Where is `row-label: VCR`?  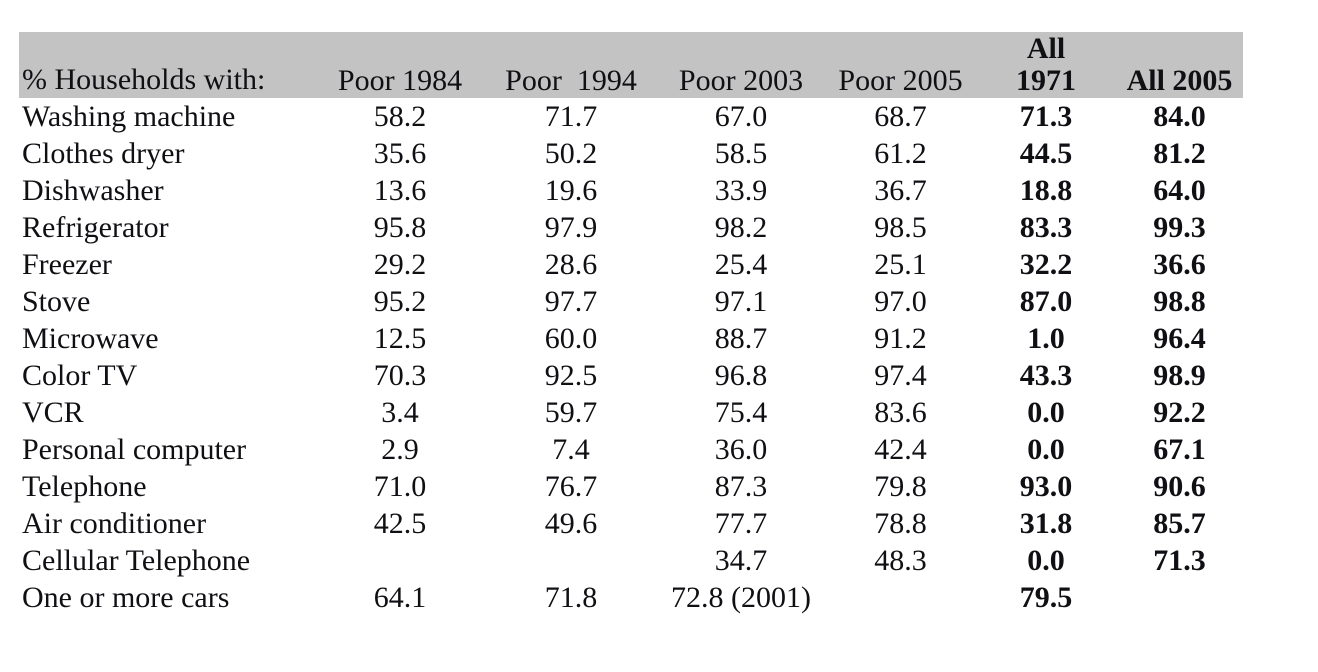
row-label: VCR is located at coordinates (53, 412).